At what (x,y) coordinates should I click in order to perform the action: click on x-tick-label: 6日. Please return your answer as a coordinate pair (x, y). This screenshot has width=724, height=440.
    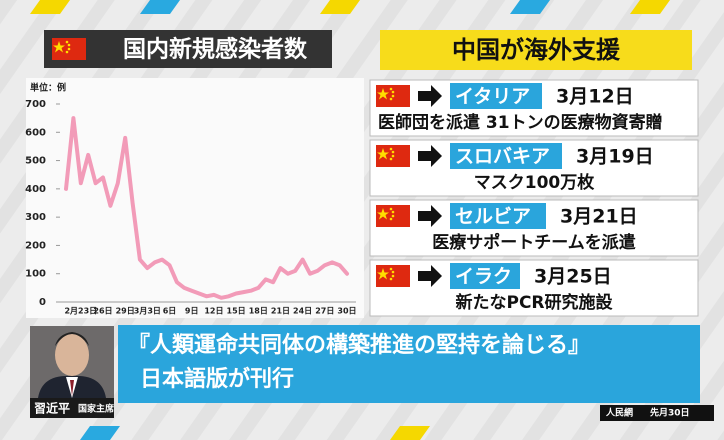
    Looking at the image, I should click on (170, 311).